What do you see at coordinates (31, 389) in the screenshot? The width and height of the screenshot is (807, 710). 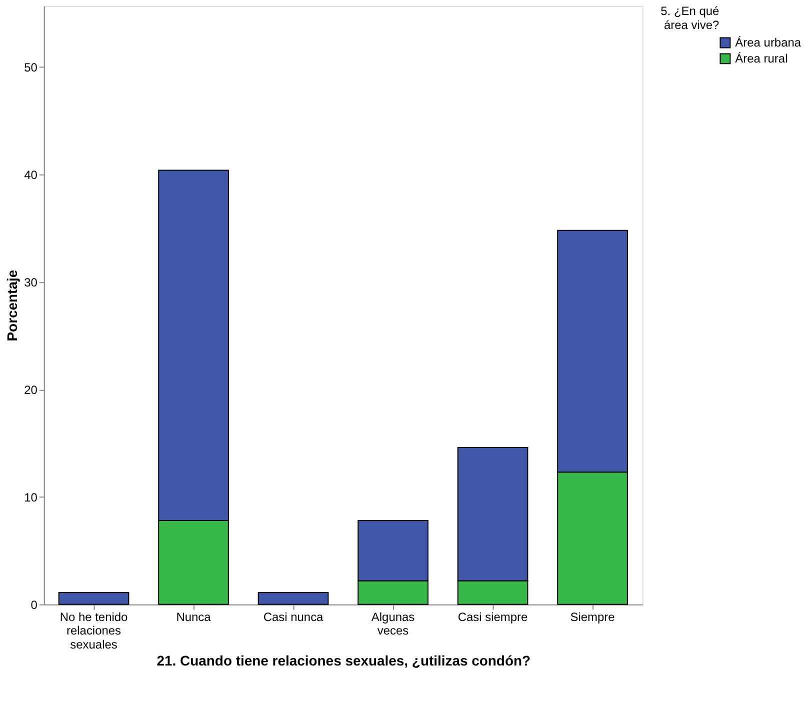 I see `y-tick-label: 20` at bounding box center [31, 389].